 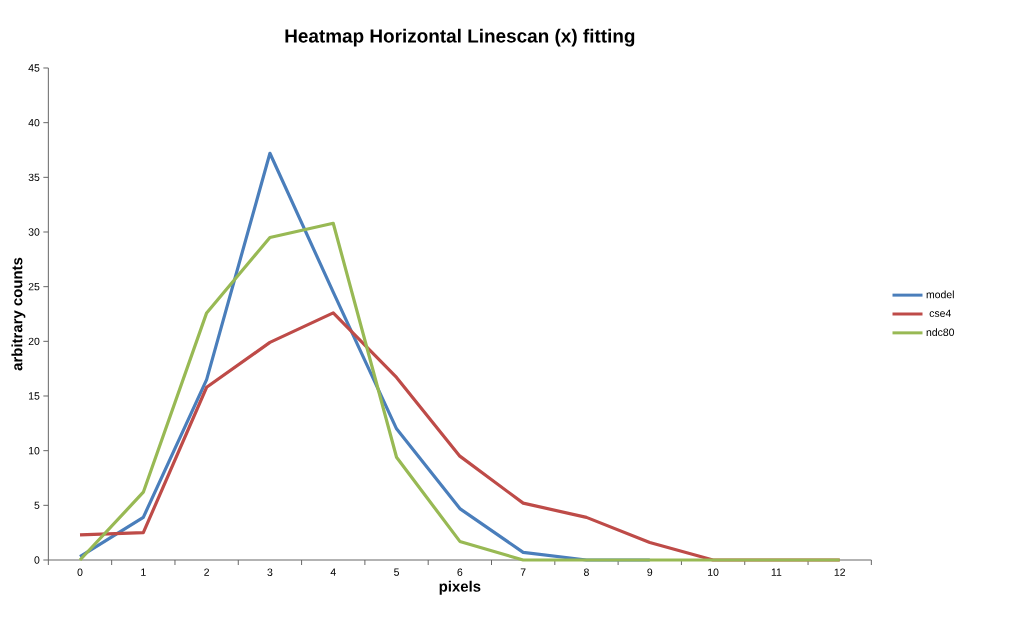 What do you see at coordinates (34, 68) in the screenshot?
I see `y-tick-label: 45` at bounding box center [34, 68].